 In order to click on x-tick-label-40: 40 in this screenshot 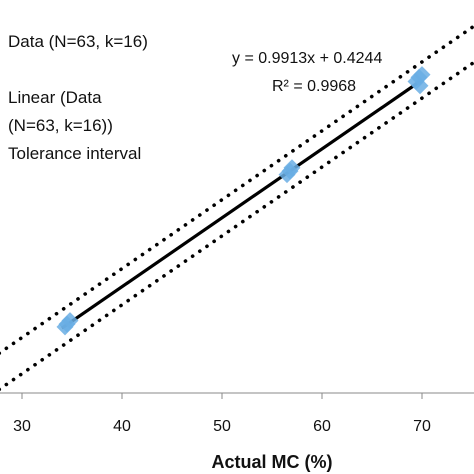, I will do `click(122, 426)`.